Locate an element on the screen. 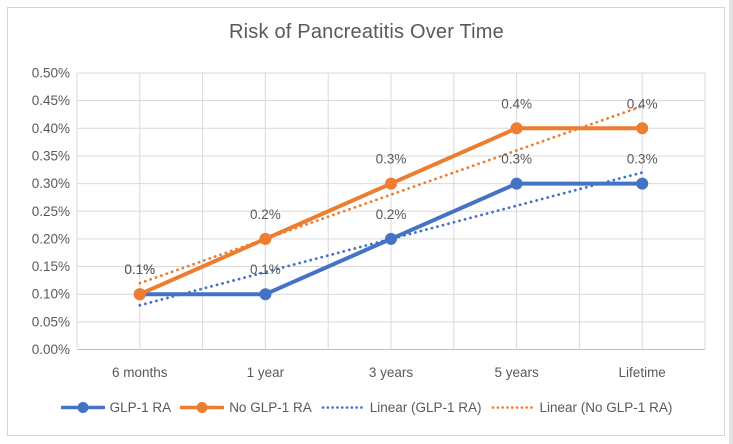 This screenshot has width=733, height=444. legend-item-label: Linear (No GLP-1 RA) is located at coordinates (606, 407).